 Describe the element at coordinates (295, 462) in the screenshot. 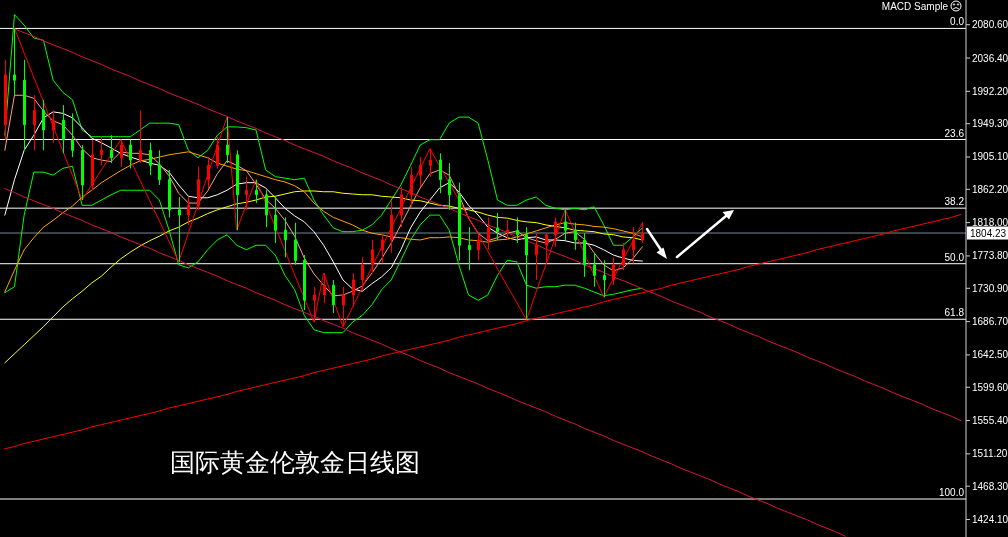

I see `text: 国际黄金伦敦金日线图` at that location.